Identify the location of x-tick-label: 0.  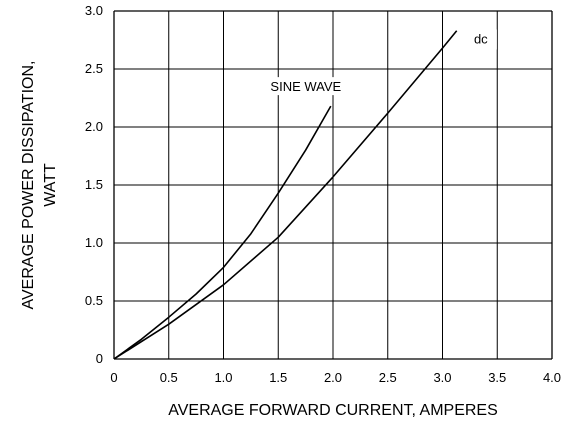
(113, 377).